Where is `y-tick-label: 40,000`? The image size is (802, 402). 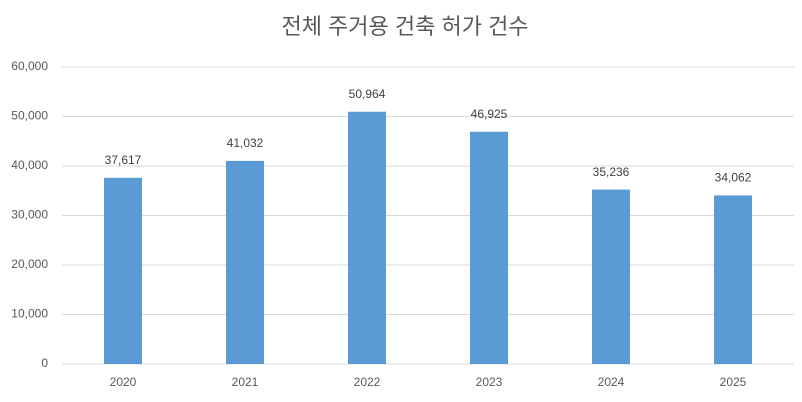 y-tick-label: 40,000 is located at coordinates (29, 165).